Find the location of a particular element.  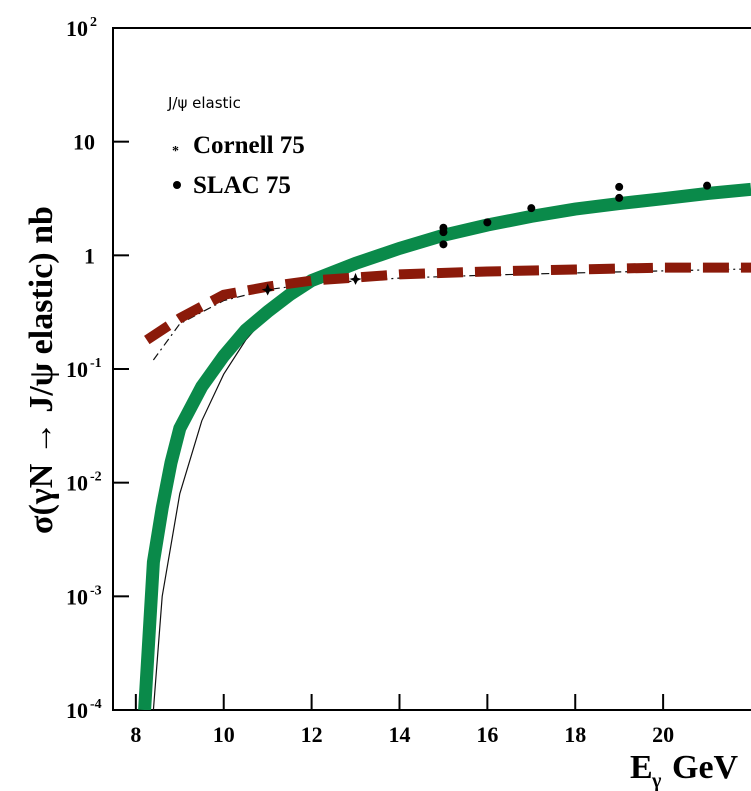

legend-marker: * is located at coordinates (175, 151).